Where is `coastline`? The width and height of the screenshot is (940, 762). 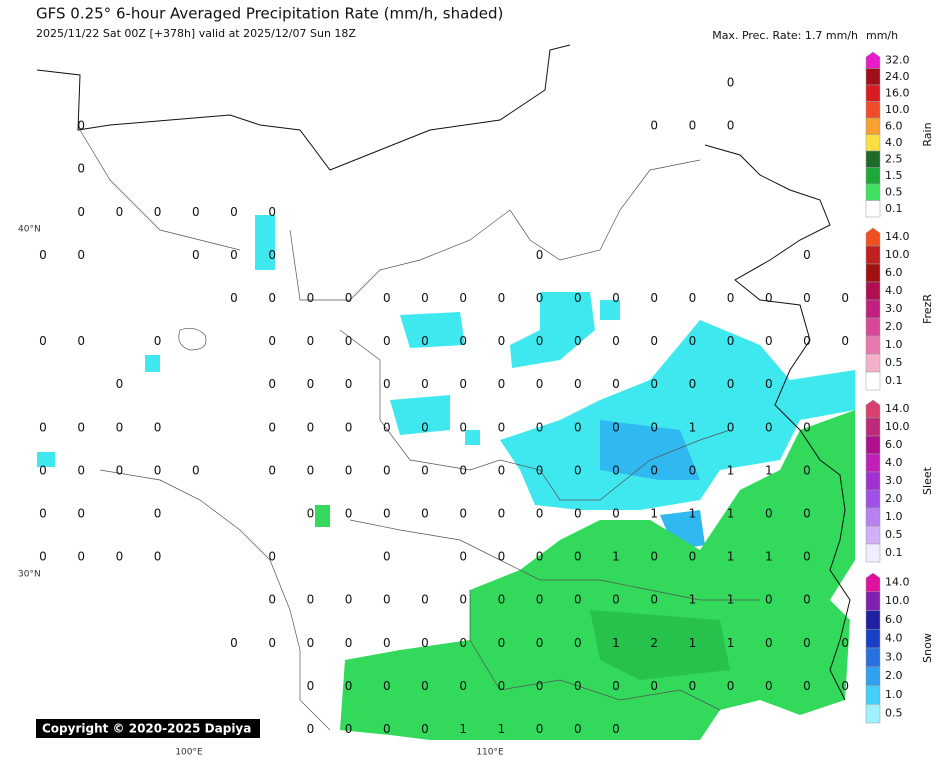 coastline is located at coordinates (777, 422).